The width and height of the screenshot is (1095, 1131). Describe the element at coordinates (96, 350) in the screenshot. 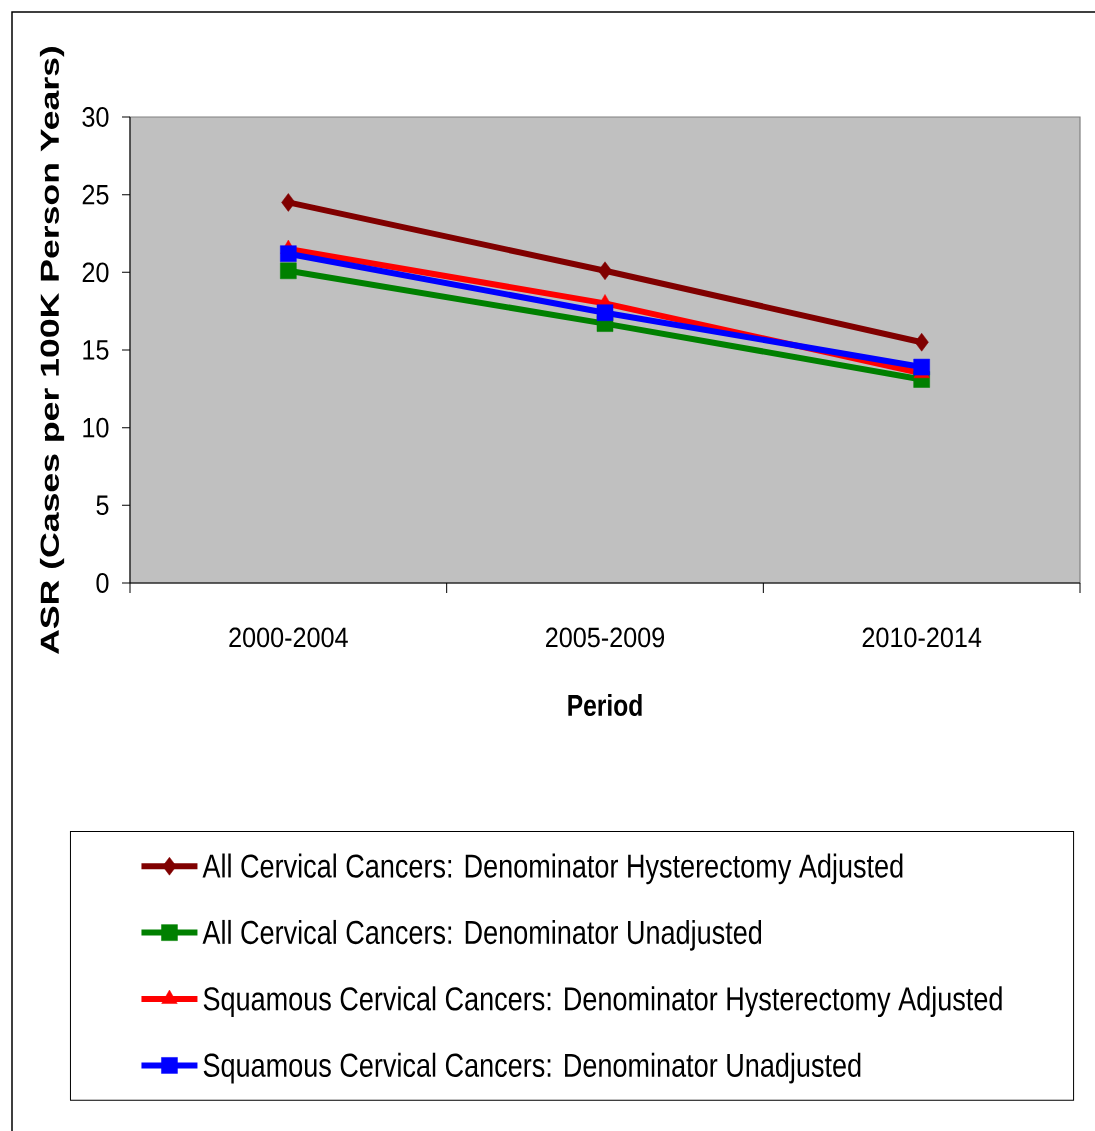

I see `y-tick-label: 15` at that location.